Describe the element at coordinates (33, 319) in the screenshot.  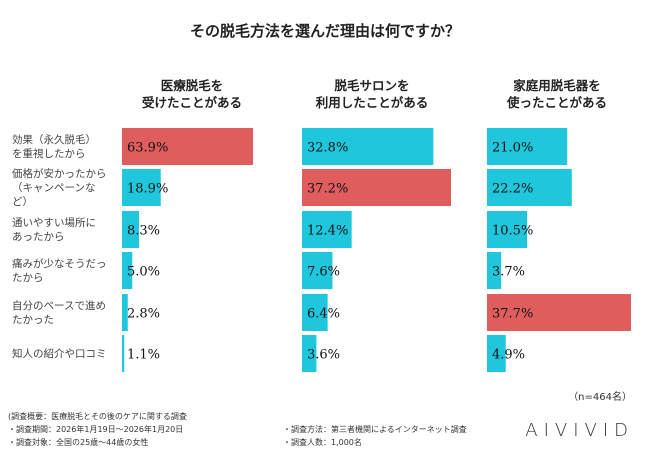
I see `category-label-line: たかった` at that location.